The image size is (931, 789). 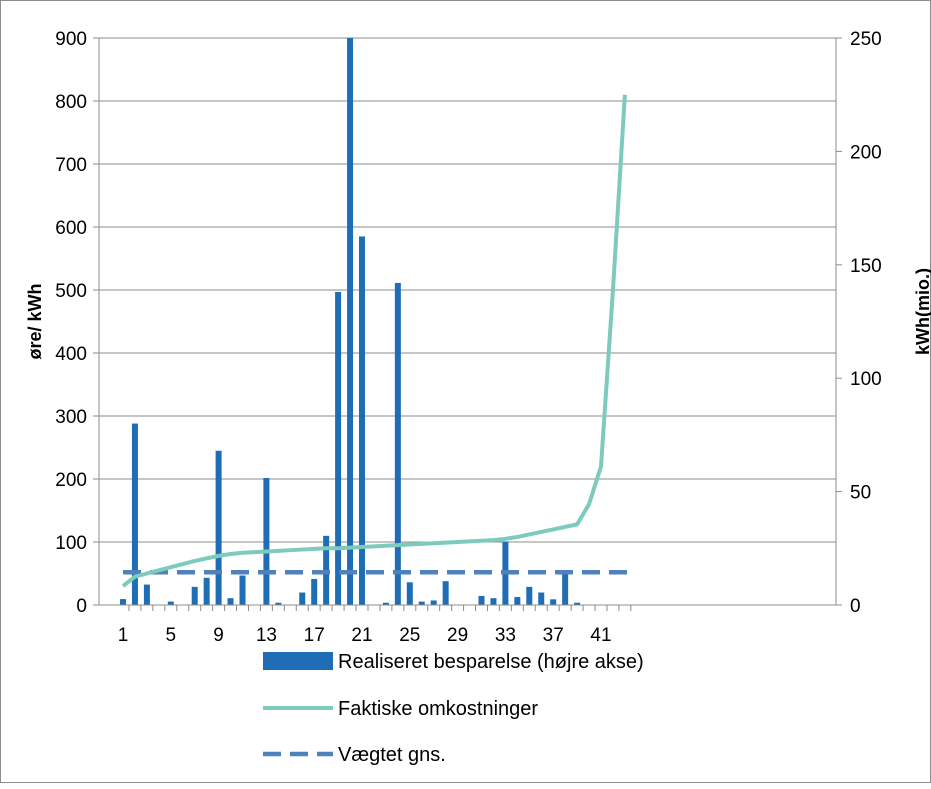 I want to click on y-right-tick-label: 50, so click(x=860, y=493).